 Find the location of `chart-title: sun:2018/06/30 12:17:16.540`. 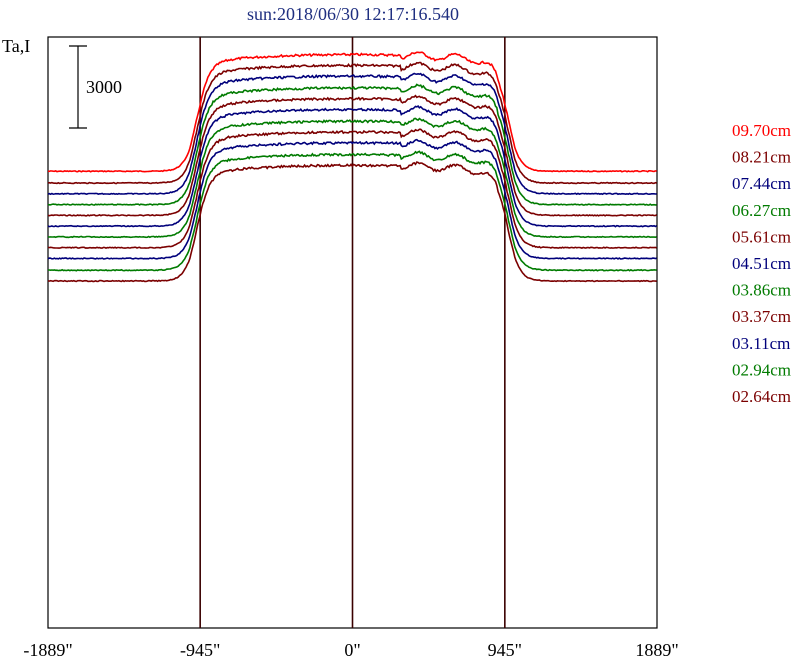

chart-title: sun:2018/06/30 12:17:16.540 is located at coordinates (353, 14).